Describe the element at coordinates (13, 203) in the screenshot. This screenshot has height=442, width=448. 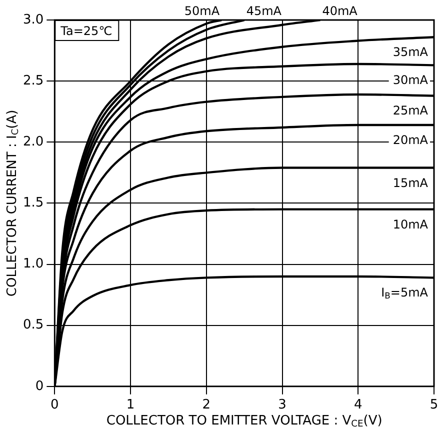
I see `y-axis-title: COLLECTOR CURRENT : IC(A)` at that location.